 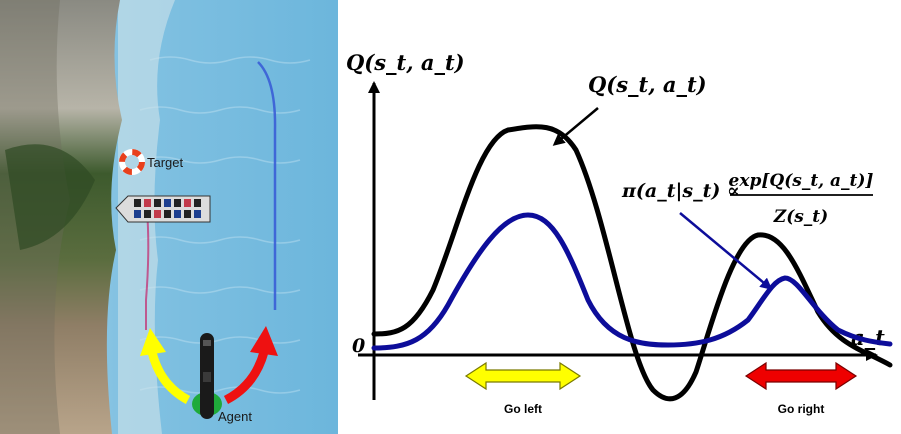 What do you see at coordinates (358, 346) in the screenshot?
I see `origin-label: 0` at bounding box center [358, 346].